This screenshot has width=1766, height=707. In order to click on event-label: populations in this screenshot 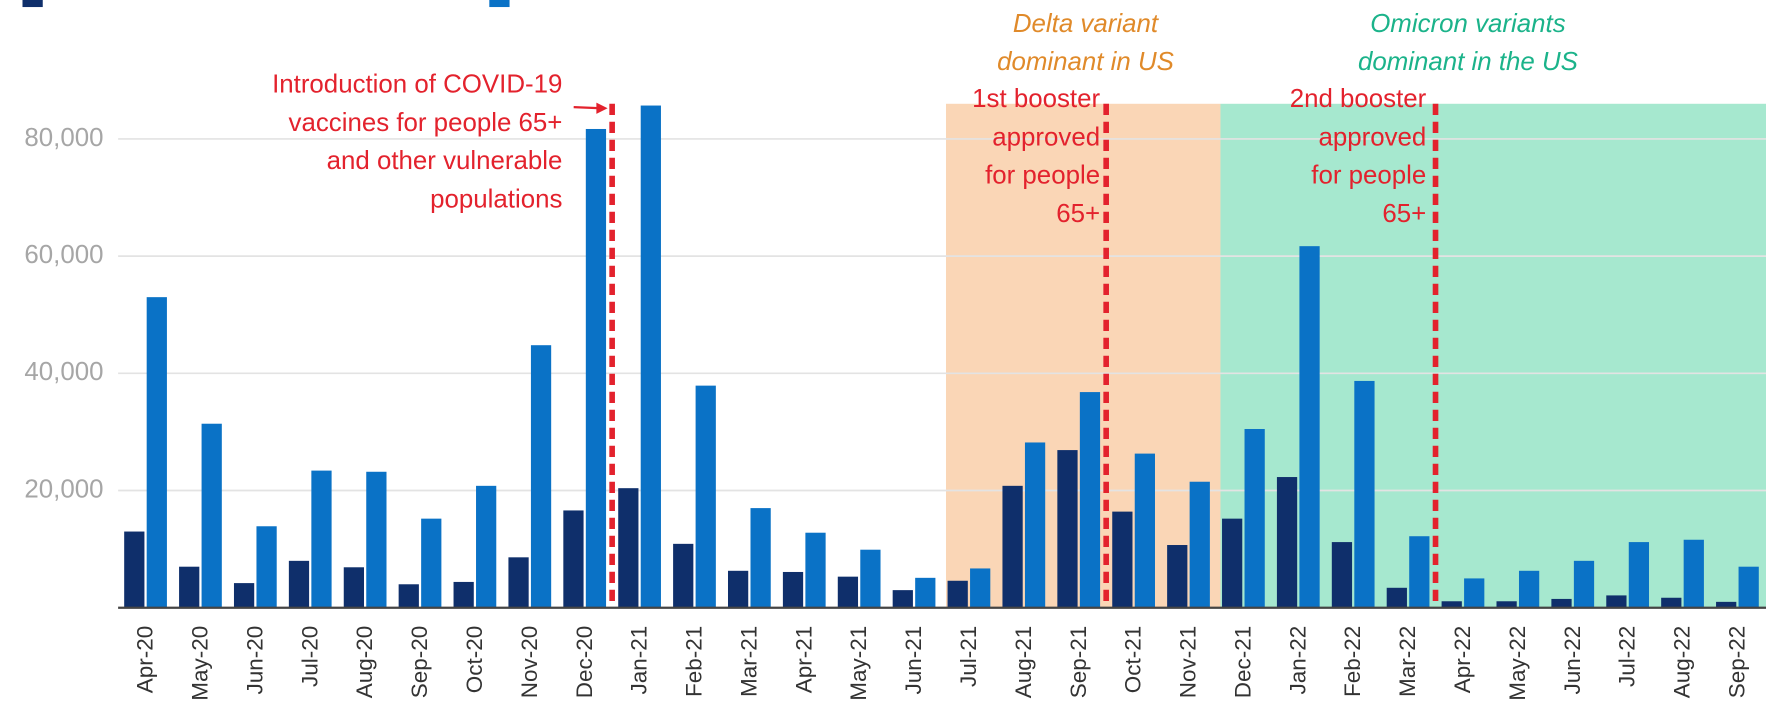, I will do `click(496, 199)`.